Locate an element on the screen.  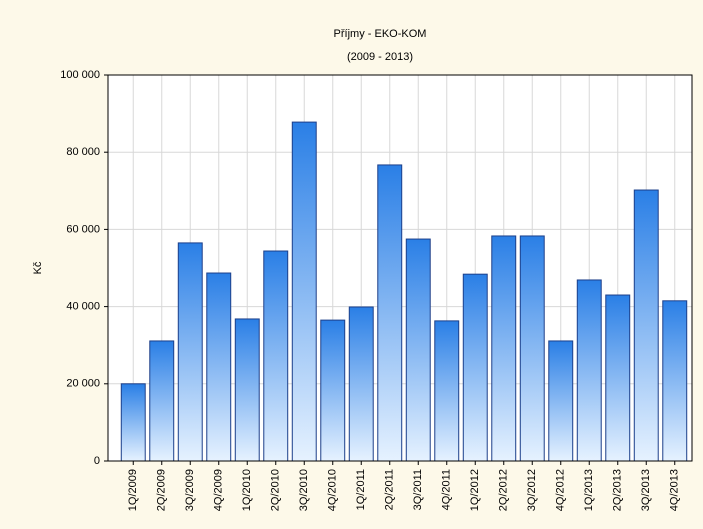
y-tick-label: 100 000 is located at coordinates (80, 75).